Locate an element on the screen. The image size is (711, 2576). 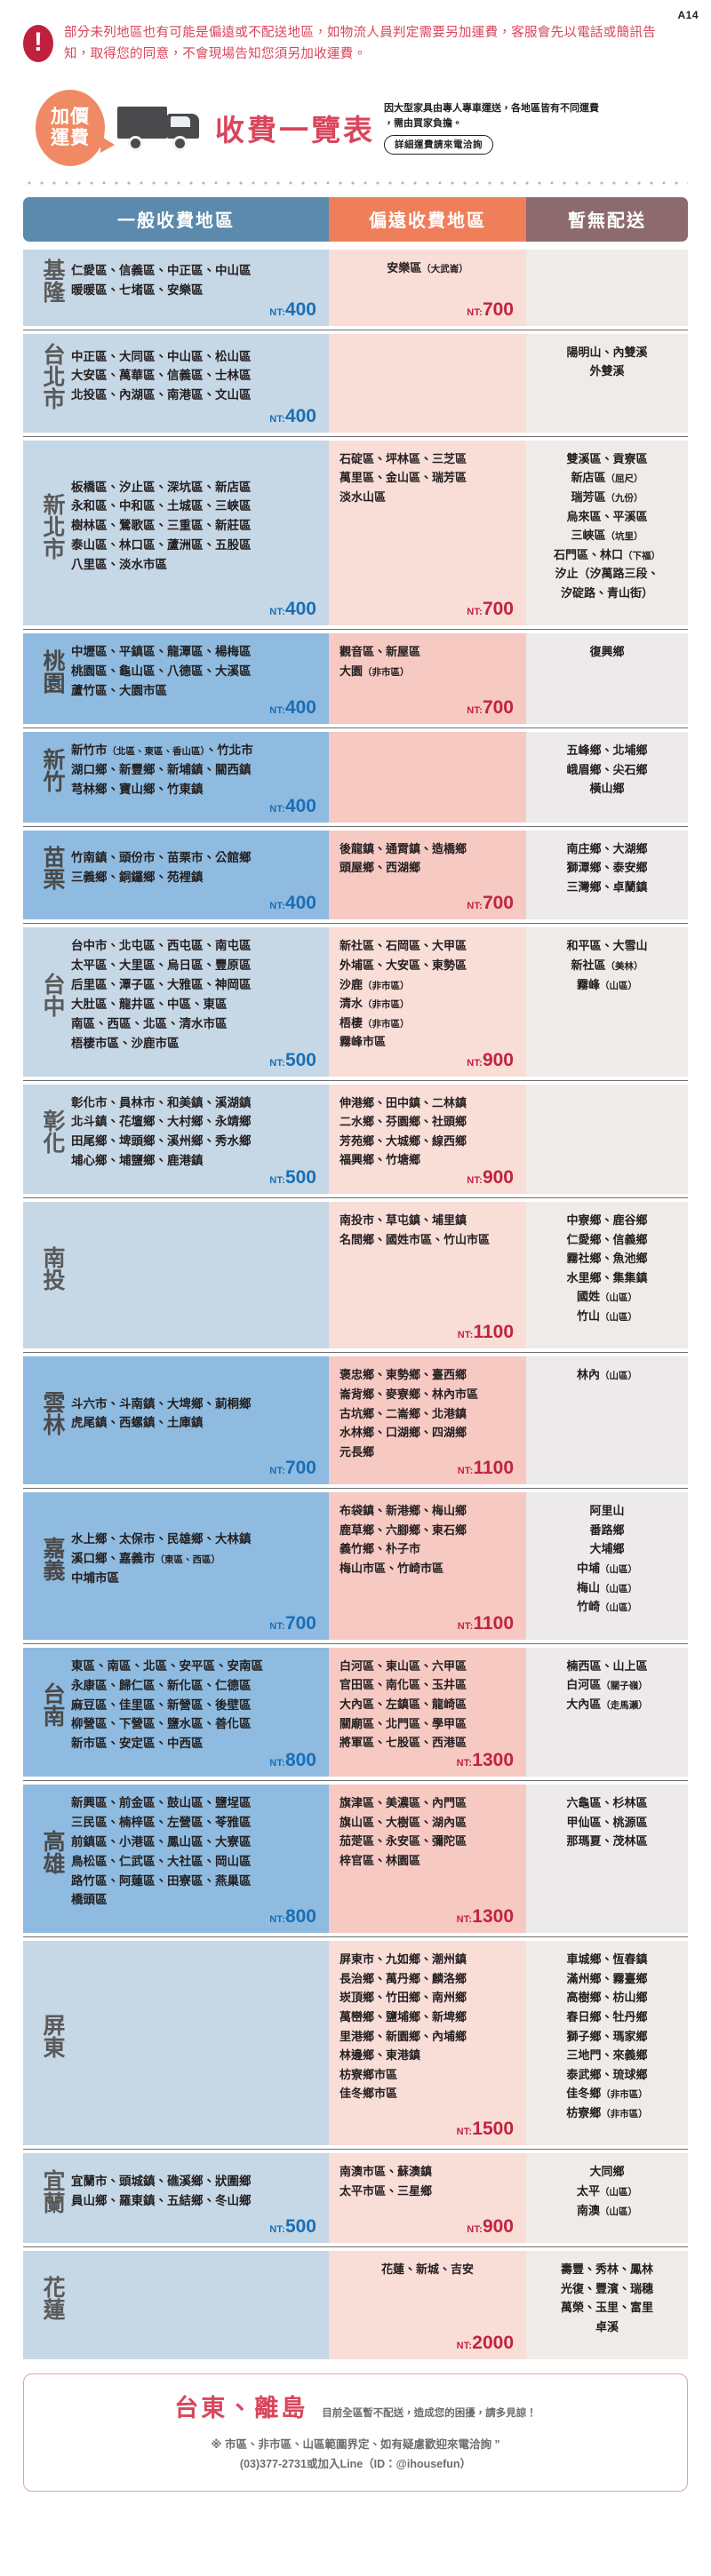
normal-area-list: 仁愛區、信義區、中正區、中山區 暖暖區、七堵區、安樂區 is located at coordinates (161, 280).